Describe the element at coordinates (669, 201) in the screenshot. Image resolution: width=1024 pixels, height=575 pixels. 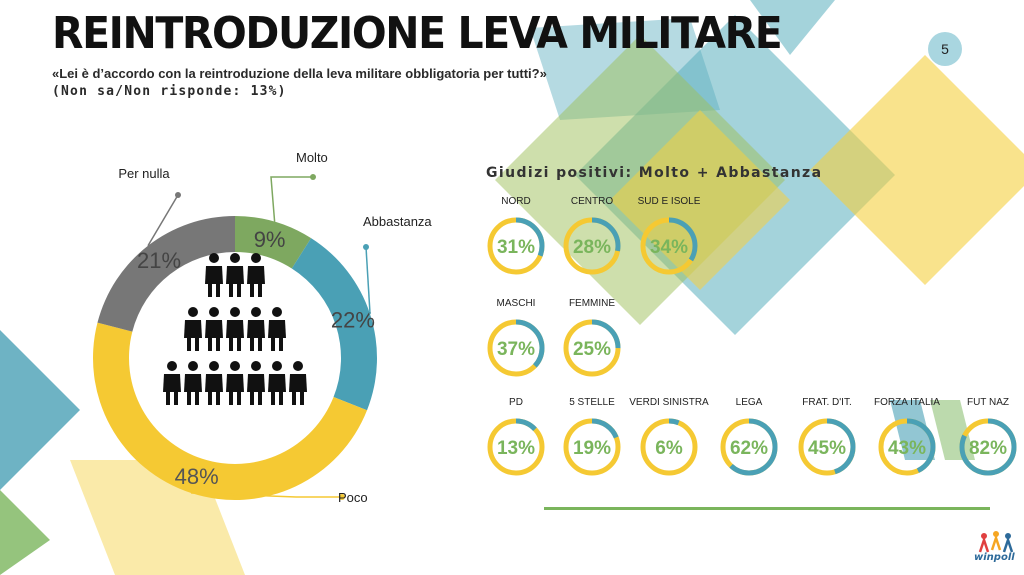
I see `gauge-label: SUD E ISOLE` at that location.